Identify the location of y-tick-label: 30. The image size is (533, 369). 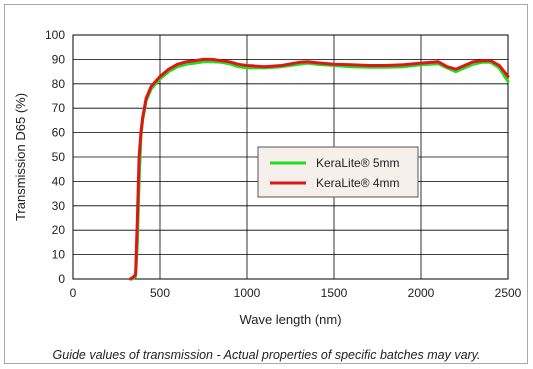
(59, 206).